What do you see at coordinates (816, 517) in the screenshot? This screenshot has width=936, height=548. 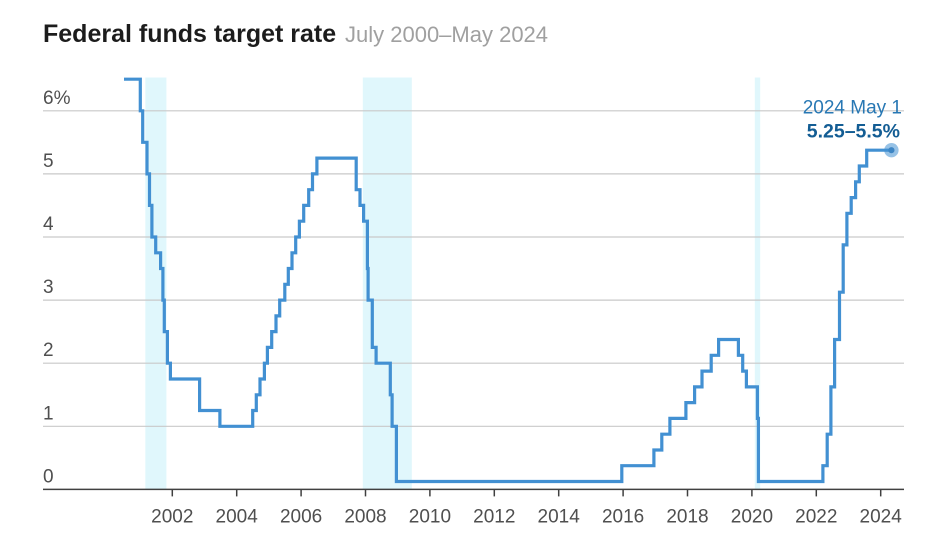 I see `svg-text: 2022` at bounding box center [816, 517].